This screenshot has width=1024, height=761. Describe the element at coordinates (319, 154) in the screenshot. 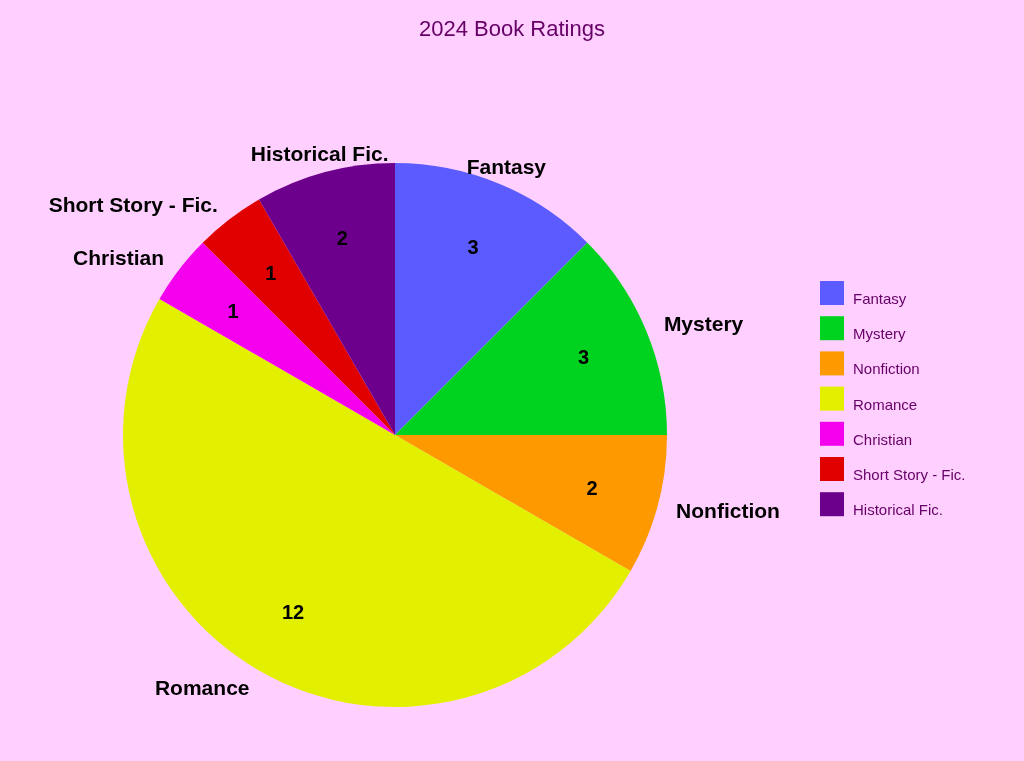

I see `slice-label: Historical Fic.` at that location.